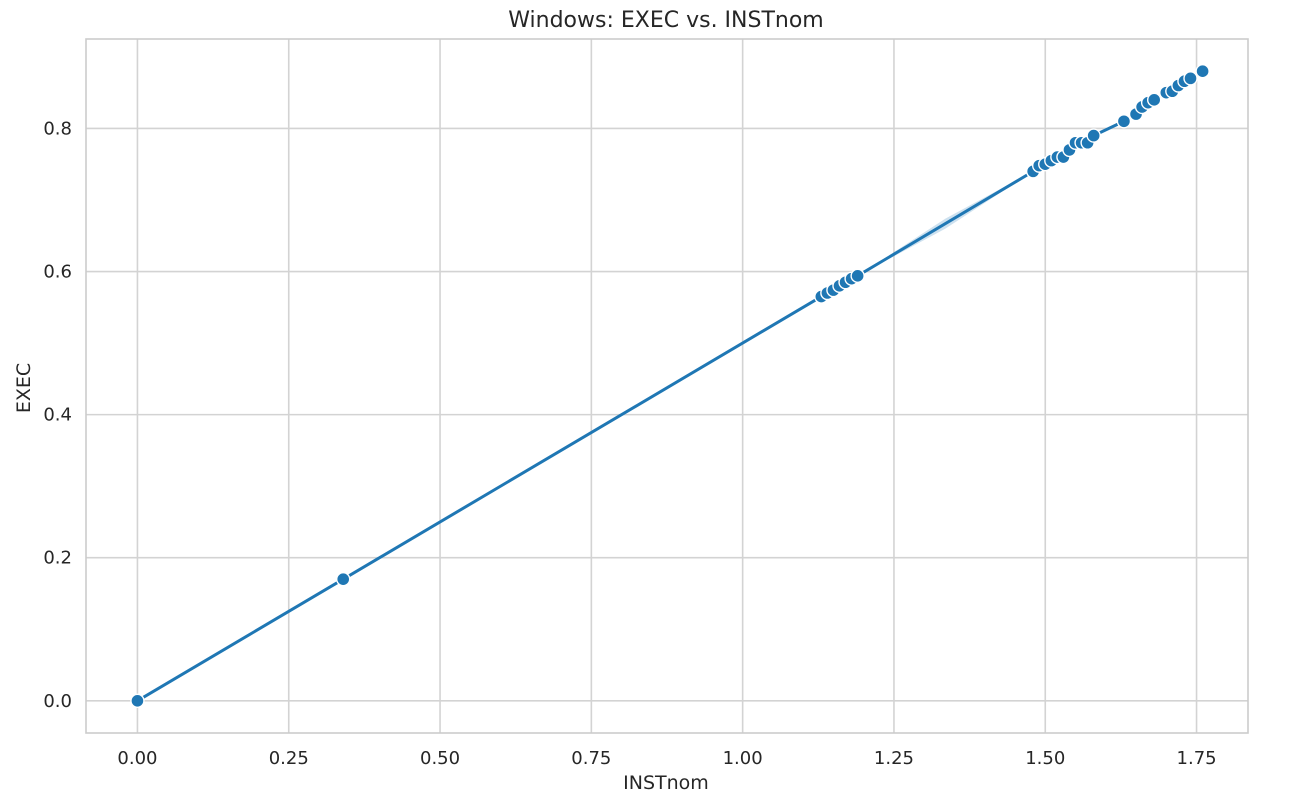  I want to click on x-tick-labels: 0.00 0.25 0.50 0.75 1.00 1.25 1.50 1.75, so click(666, 758).